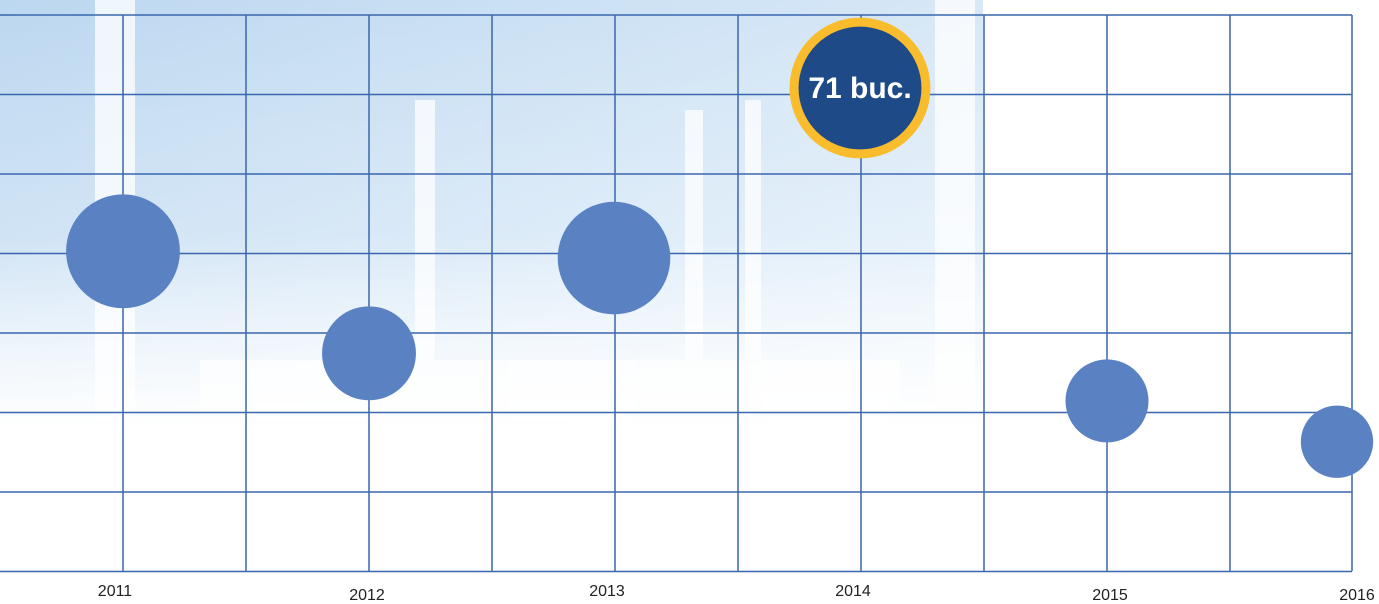 This screenshot has width=1379, height=604. I want to click on x-tick-label: 2015, so click(1110, 595).